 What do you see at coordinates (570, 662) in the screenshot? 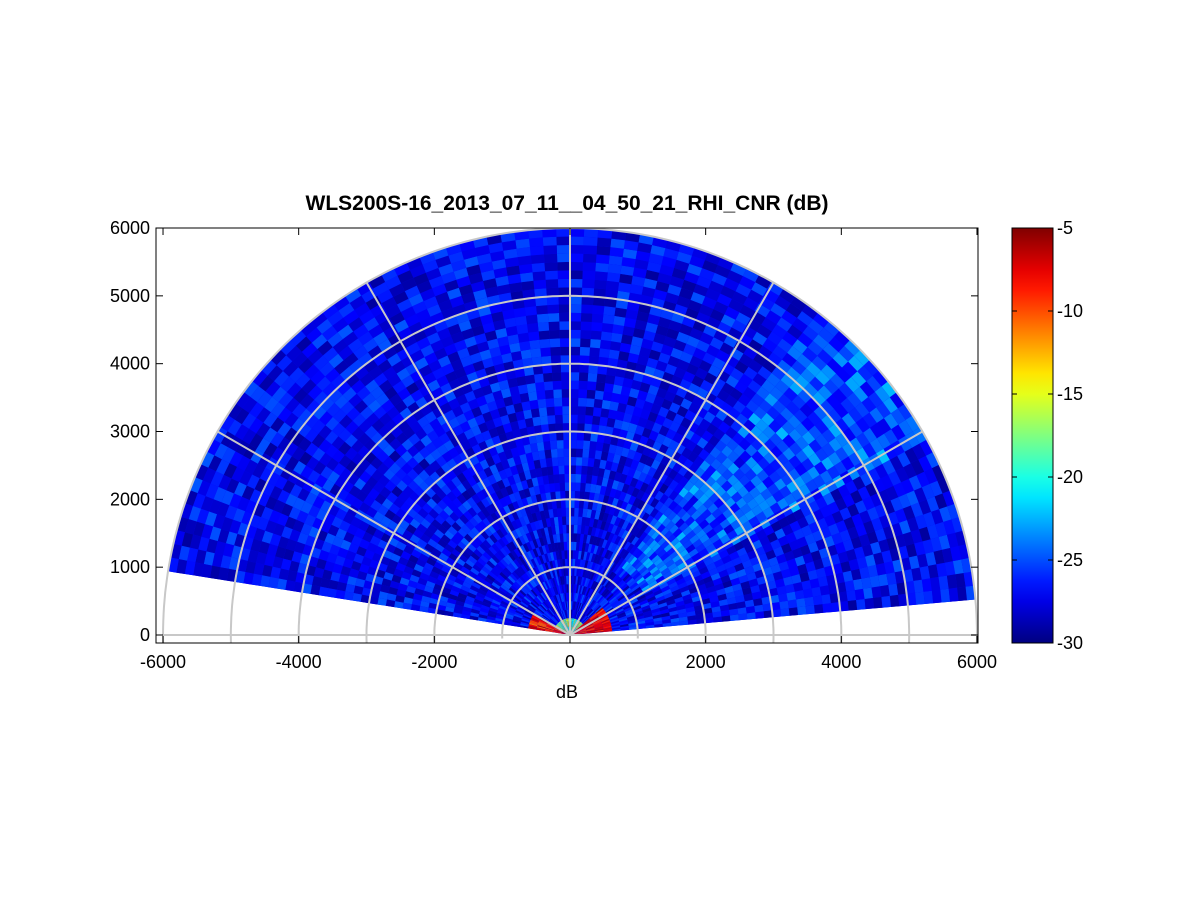
I see `x-tick-label: 0` at bounding box center [570, 662].